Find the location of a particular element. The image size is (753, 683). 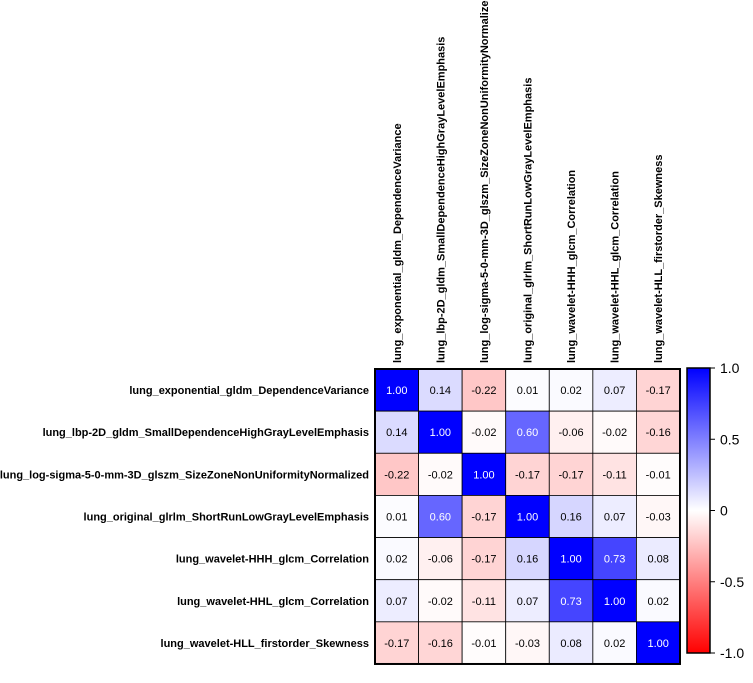

cell-r2-c6 is located at coordinates (658, 474).